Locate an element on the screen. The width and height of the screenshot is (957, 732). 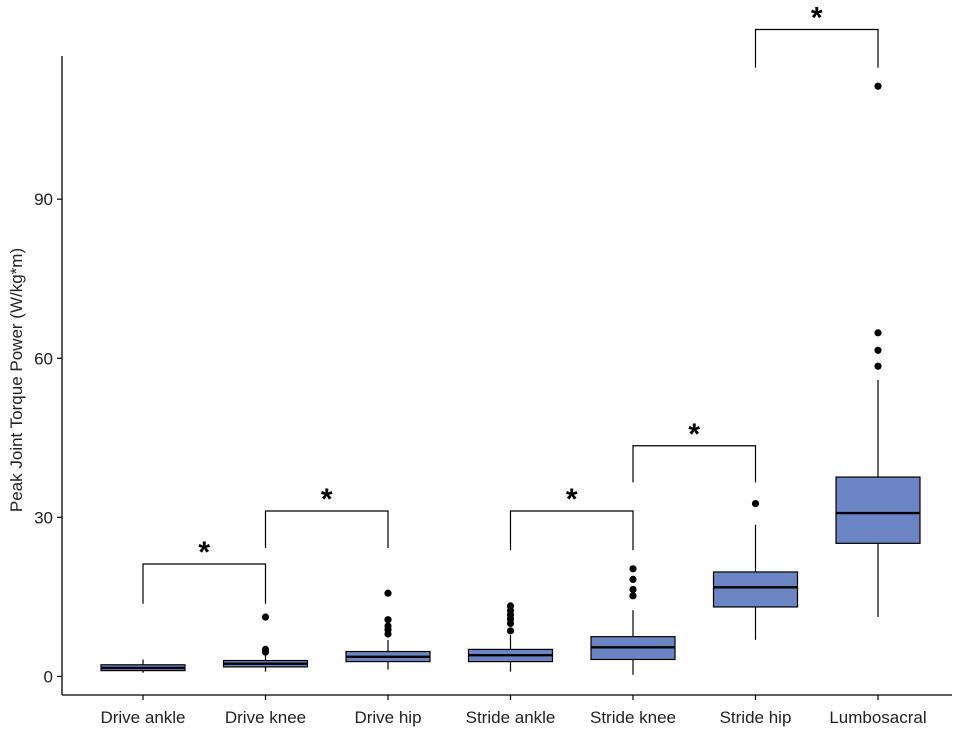
x-tick-label: Stride ankle is located at coordinates (511, 717).